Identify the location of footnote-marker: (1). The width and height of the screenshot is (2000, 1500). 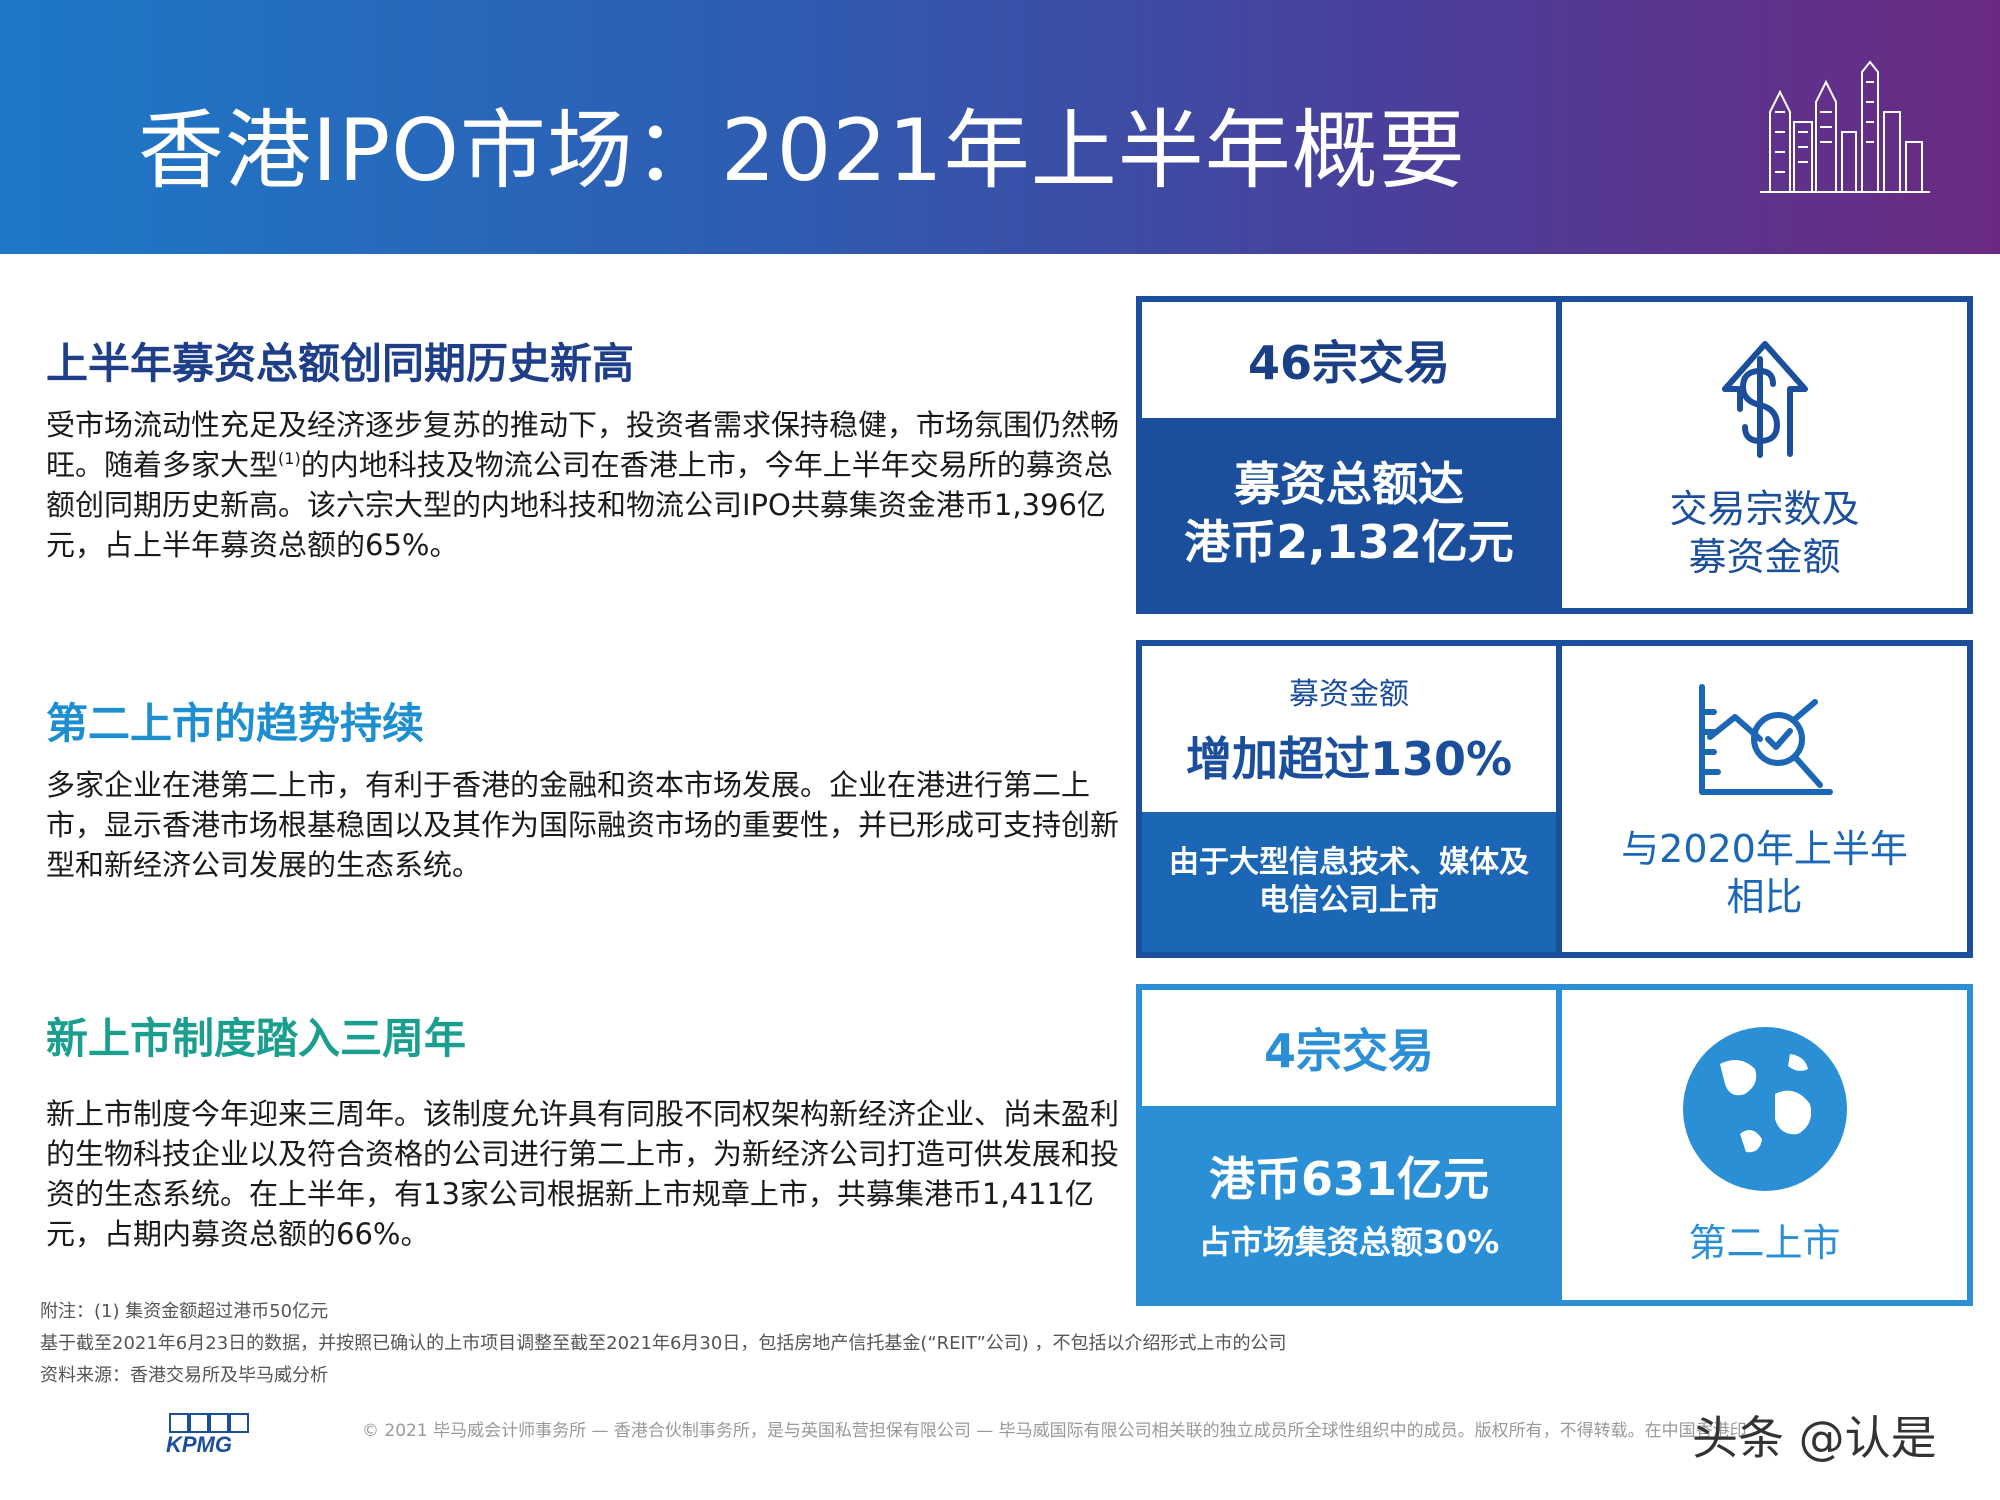
(289, 458).